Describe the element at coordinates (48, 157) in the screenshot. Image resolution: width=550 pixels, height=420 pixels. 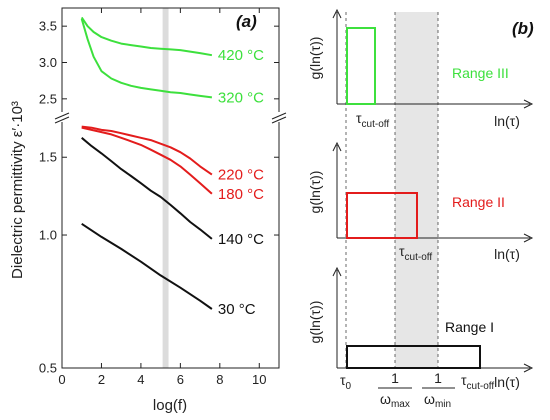
I see `y-tick-label: 1.5` at that location.